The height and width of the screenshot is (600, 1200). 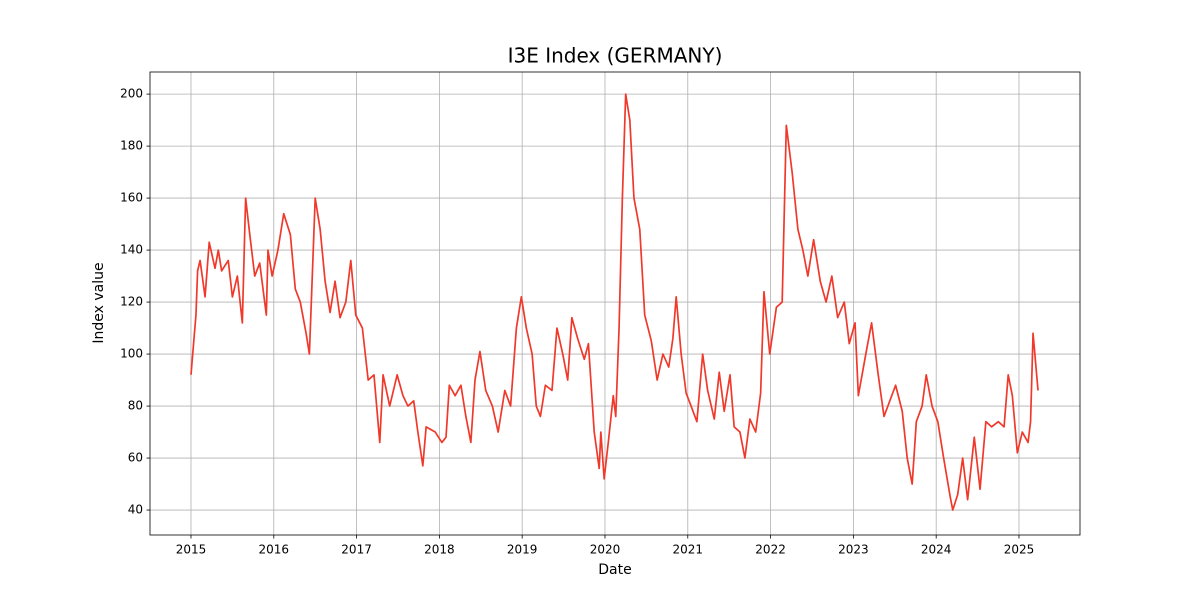 I want to click on x-axis-label: Date, so click(x=614, y=570).